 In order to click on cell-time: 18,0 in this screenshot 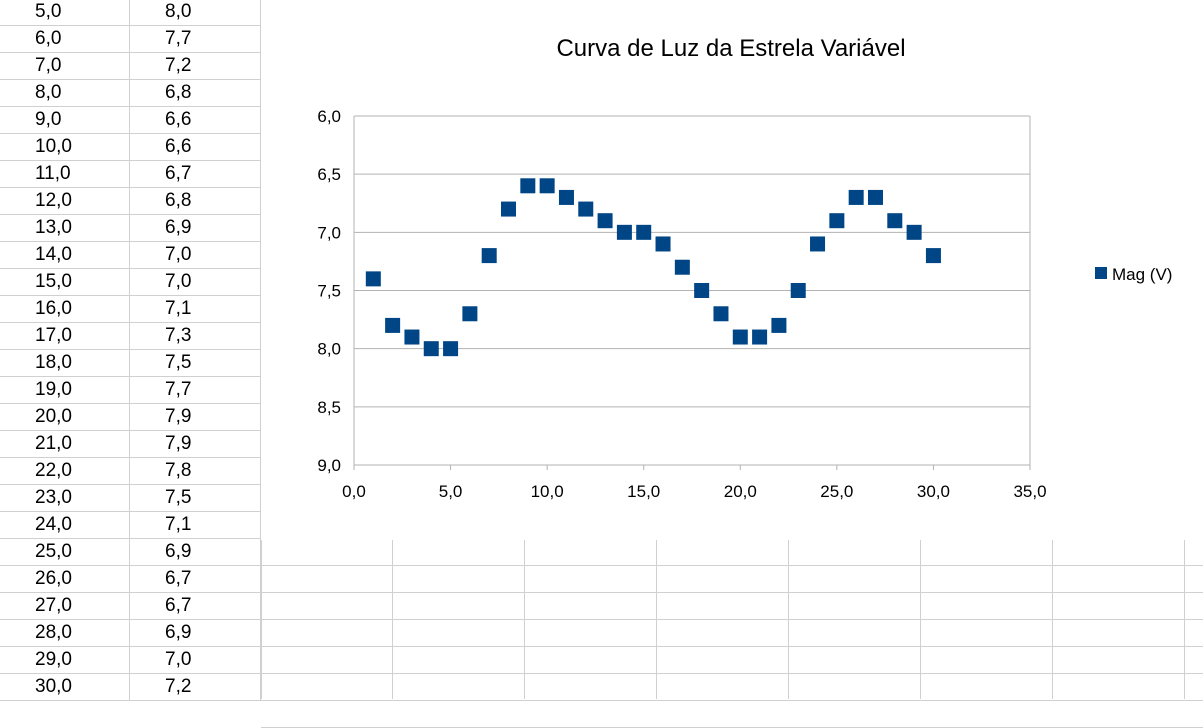, I will do `click(65, 363)`.